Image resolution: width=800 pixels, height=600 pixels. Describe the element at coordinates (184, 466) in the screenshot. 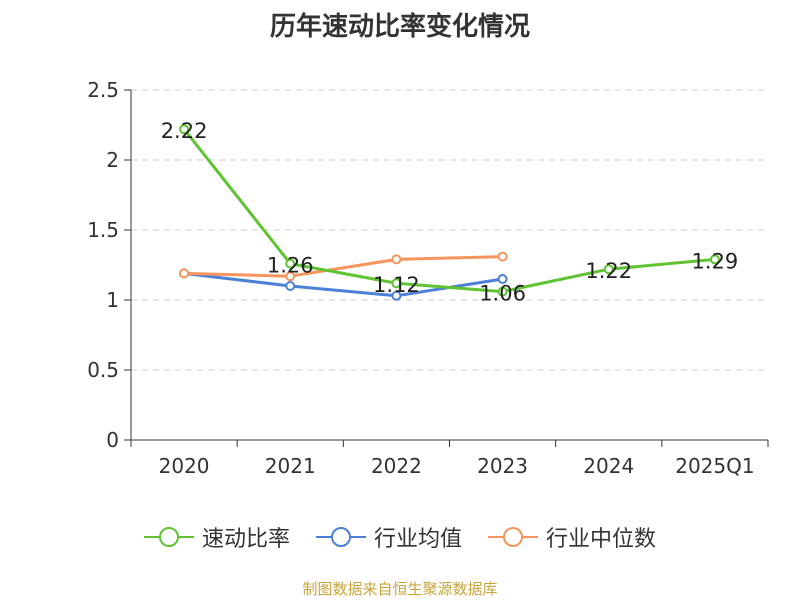

I see `x-tick-label: 2020` at that location.